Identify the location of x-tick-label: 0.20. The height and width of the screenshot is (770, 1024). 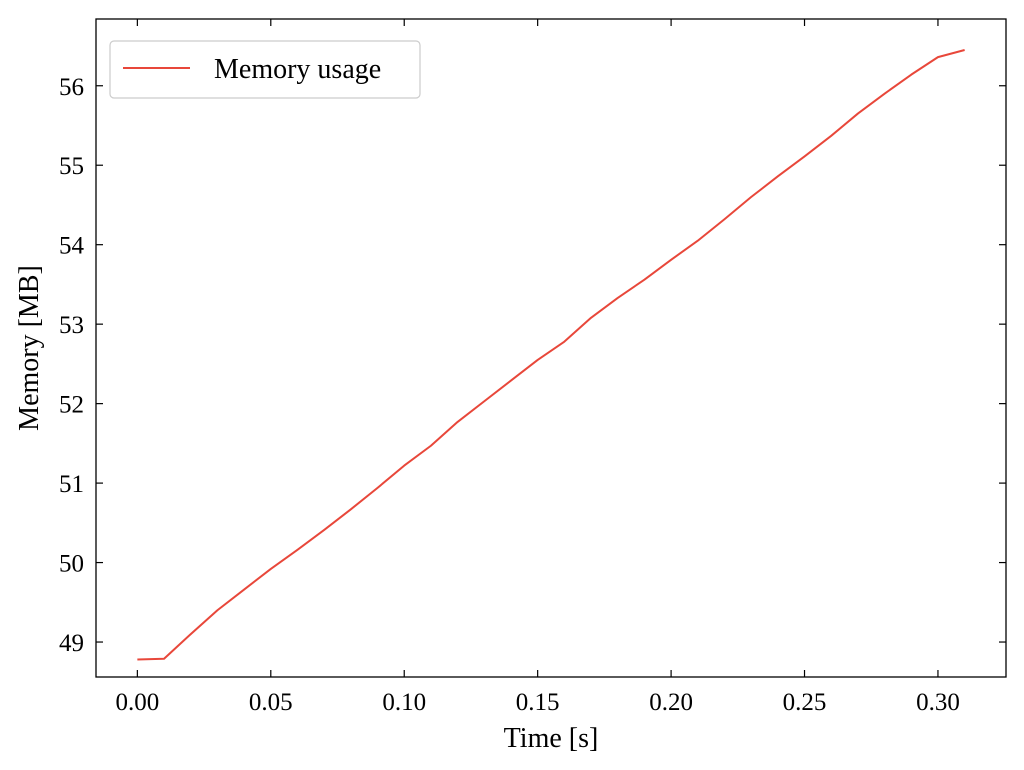
(671, 702).